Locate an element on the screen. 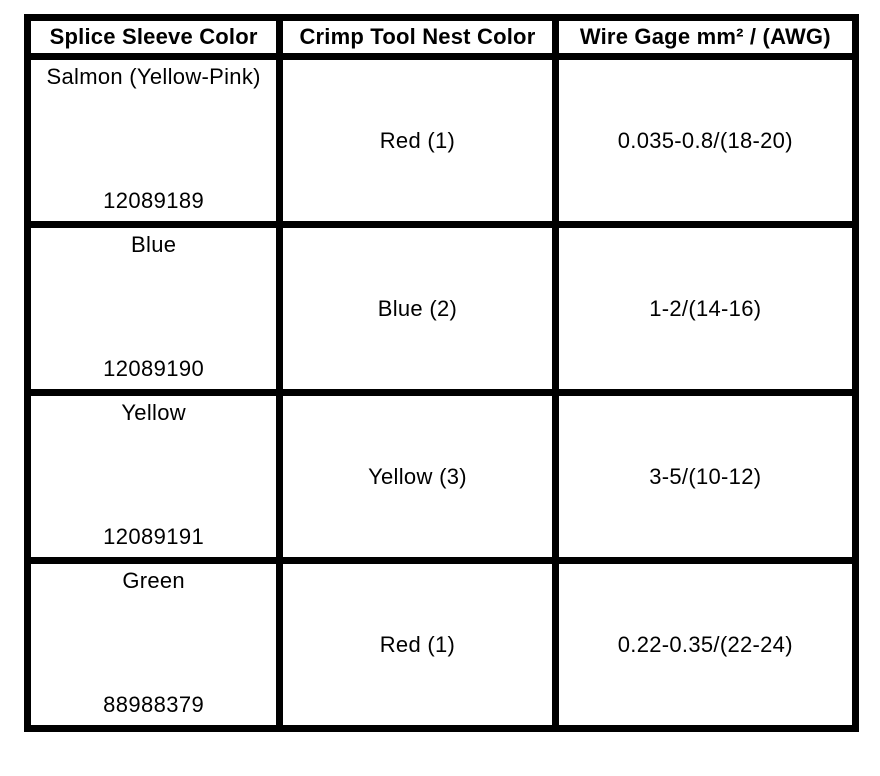 Image resolution: width=880 pixels, height=776 pixels. column-header-crimp-tool-nest-color: Crimp Tool Nest Color is located at coordinates (417, 37).